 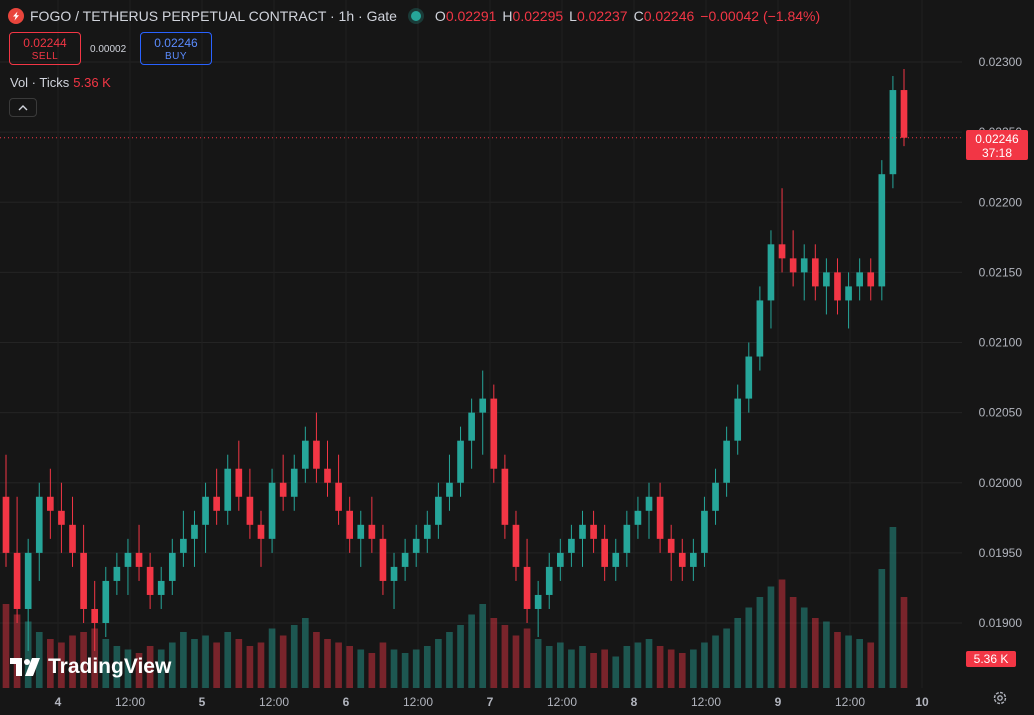 I want to click on live-status-icon, so click(x=415, y=16).